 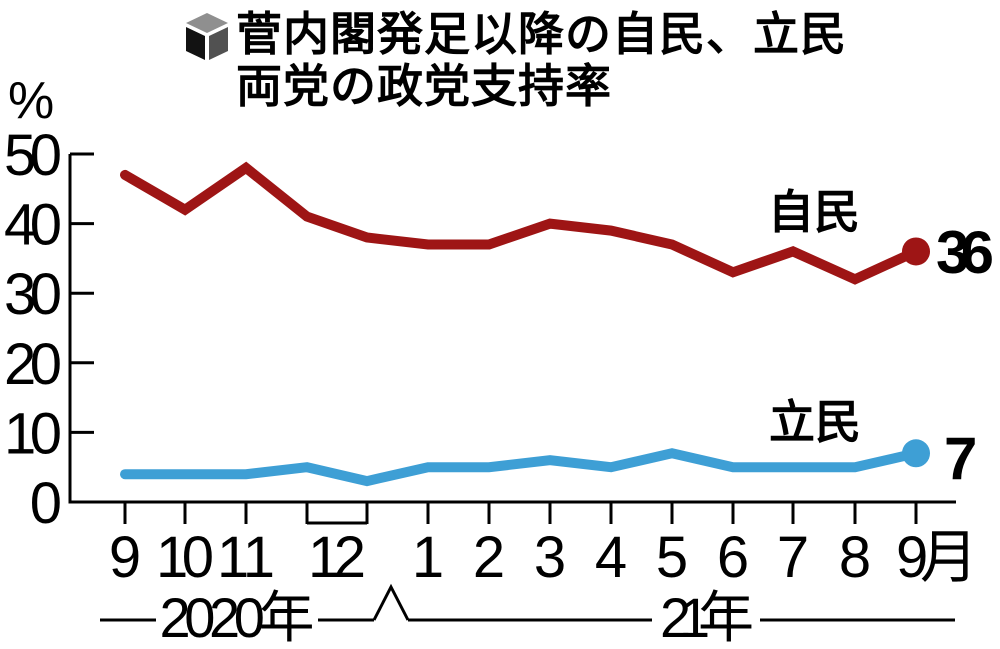 What do you see at coordinates (672, 557) in the screenshot?
I see `x-tick-label: 5` at bounding box center [672, 557].